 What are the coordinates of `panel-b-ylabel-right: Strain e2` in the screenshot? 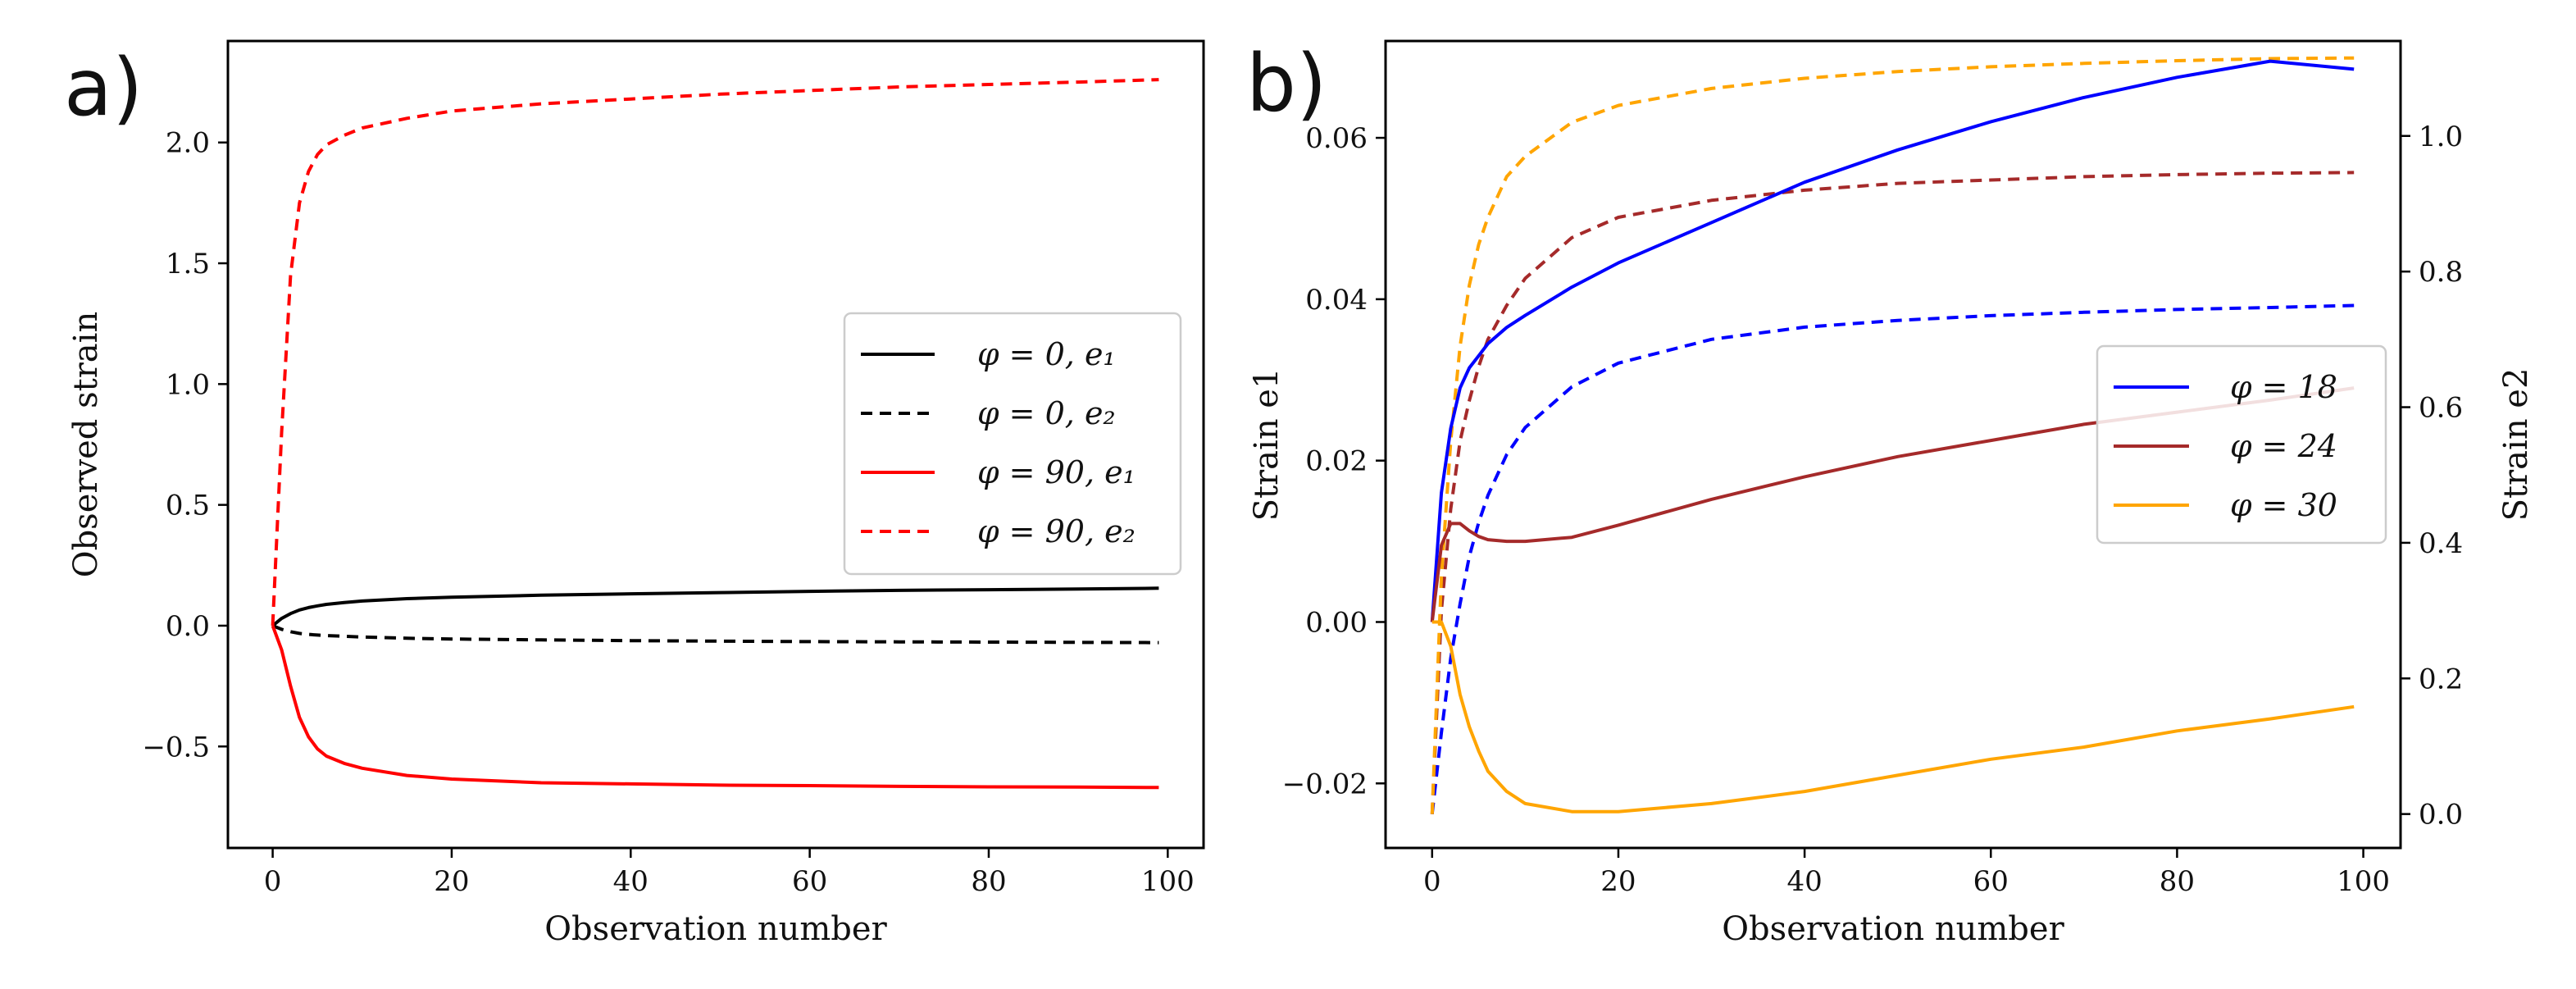 It's located at (2516, 445).